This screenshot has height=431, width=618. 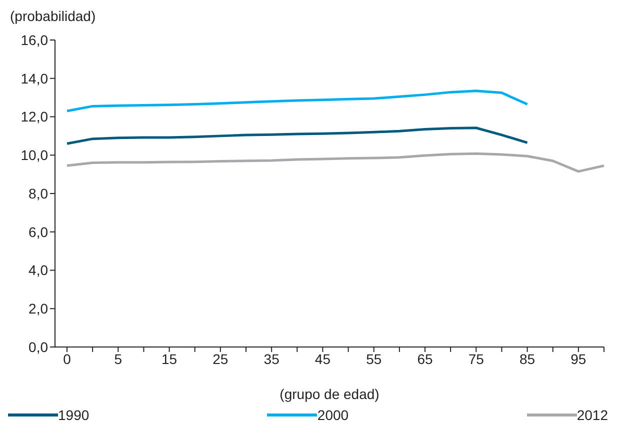 I want to click on y-tick-label: 16,0, so click(x=34, y=40).